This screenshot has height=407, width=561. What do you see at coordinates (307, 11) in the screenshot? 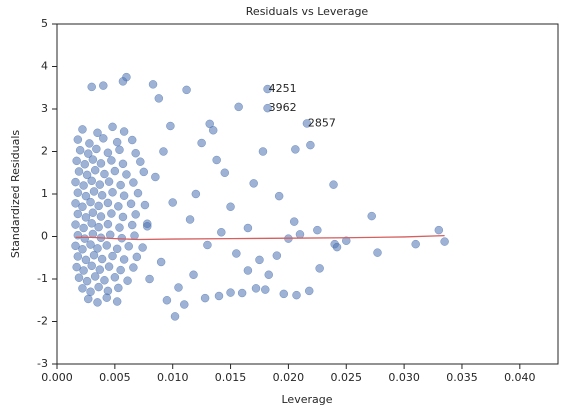
I see `chart-title: Residuals vs Leverage` at bounding box center [307, 11].